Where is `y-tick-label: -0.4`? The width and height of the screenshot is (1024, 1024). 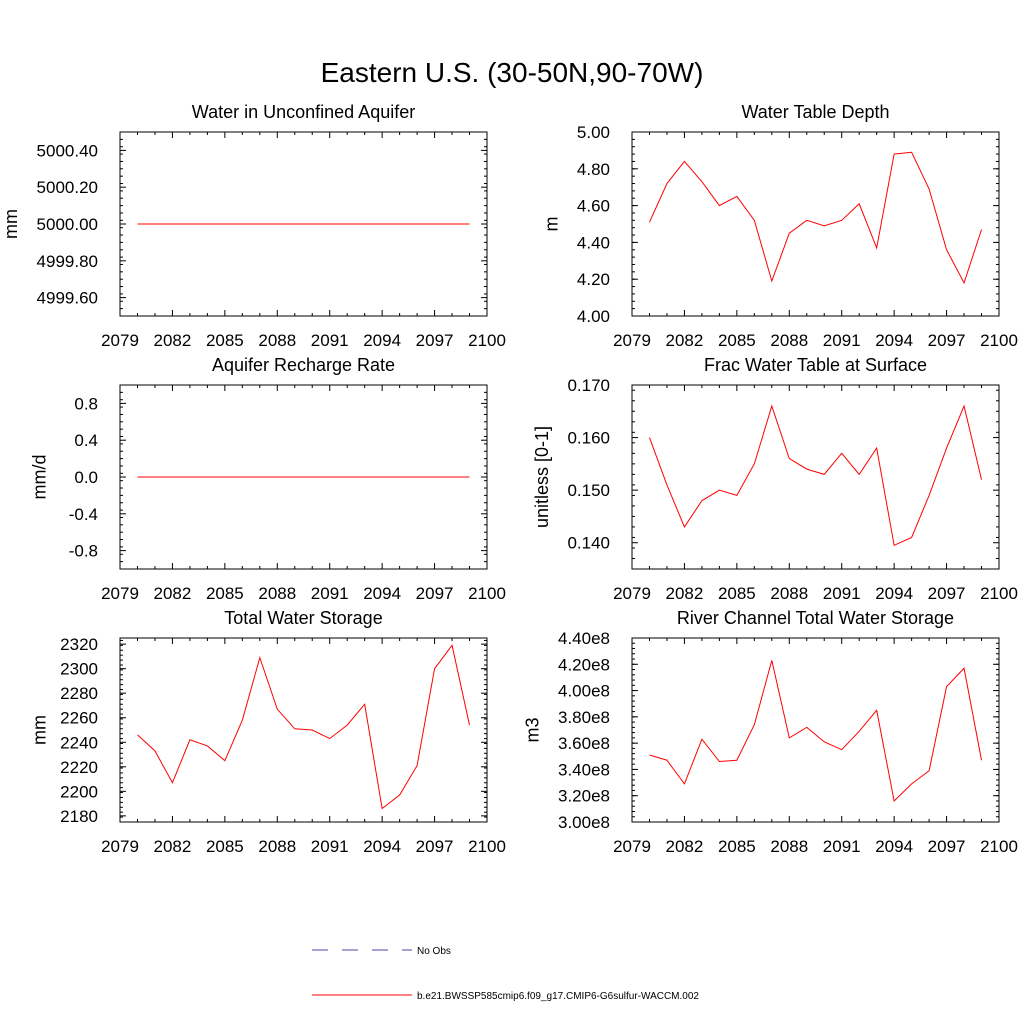
y-tick-label: -0.4 is located at coordinates (83, 514).